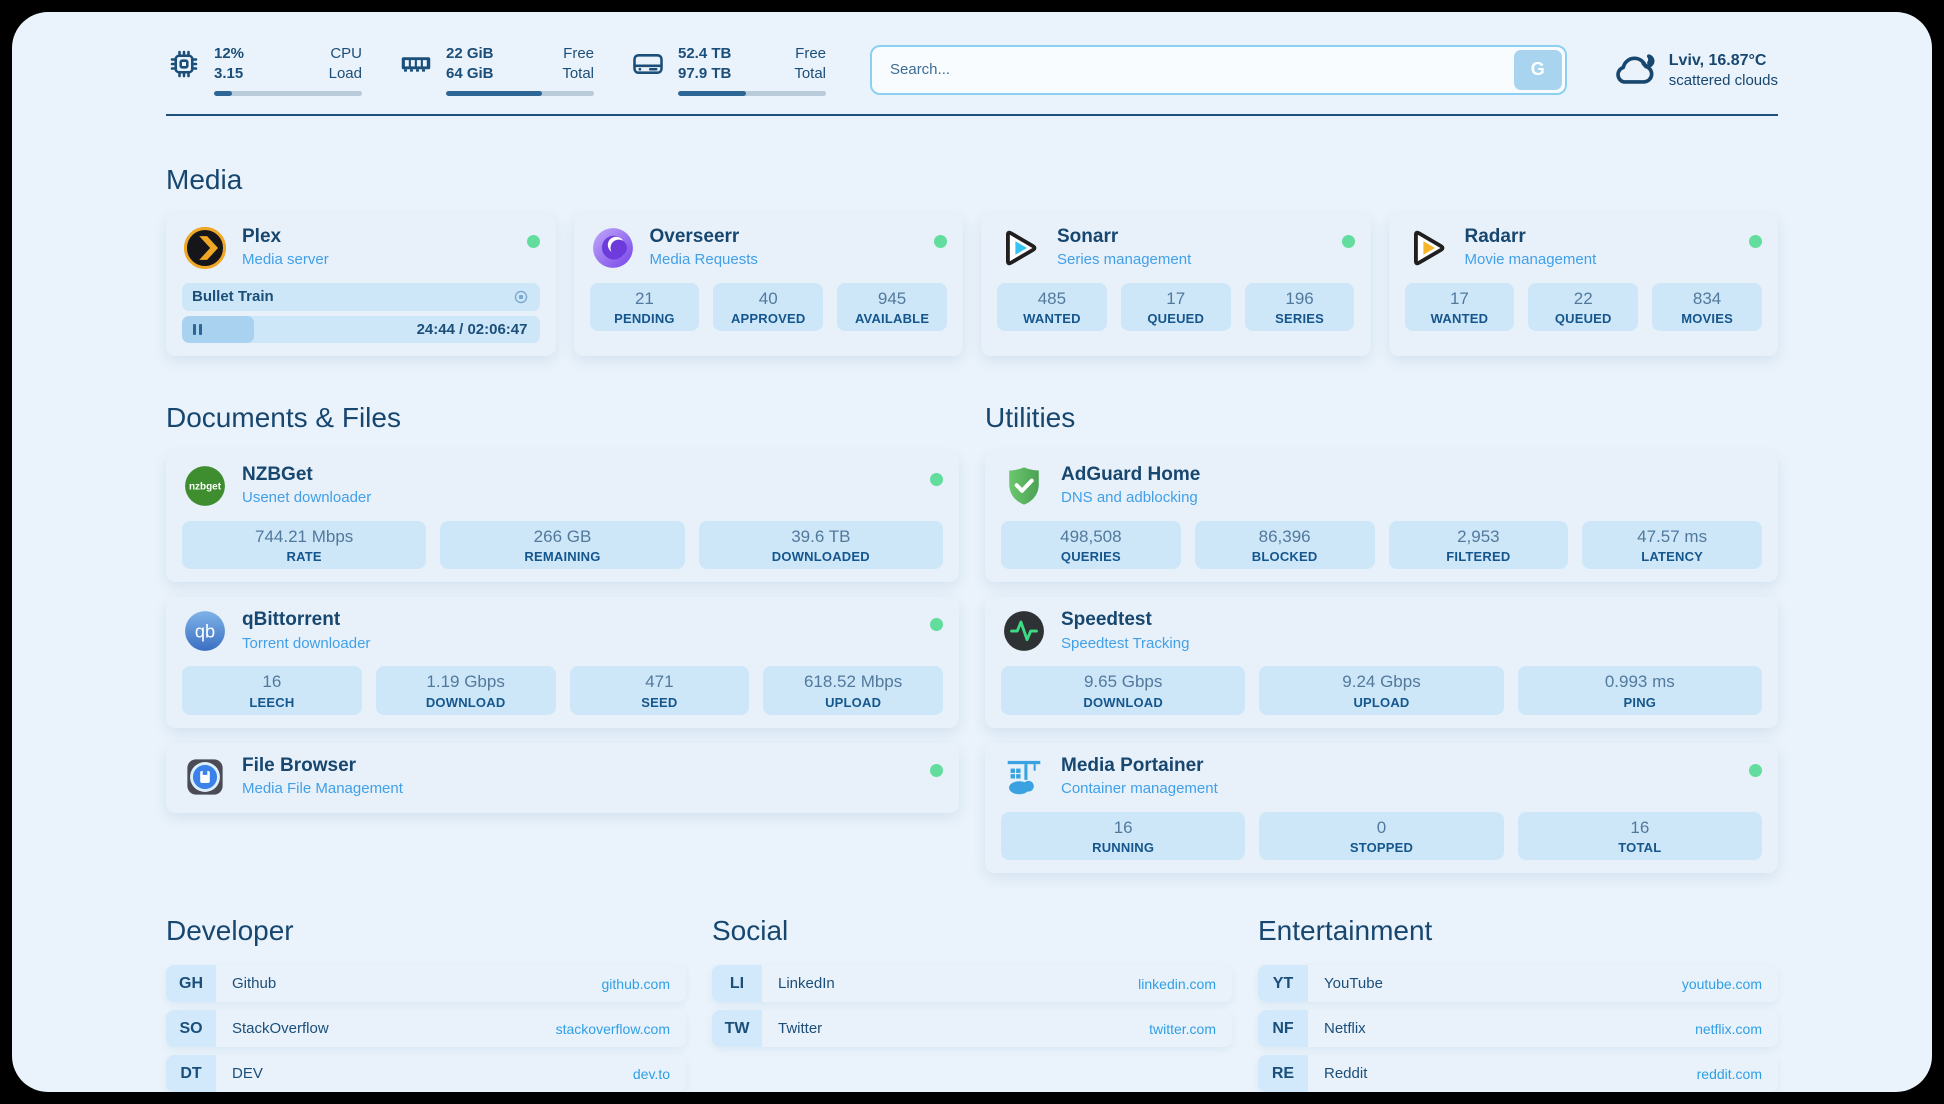 The image size is (1944, 1104). I want to click on service-subtitle: Media server, so click(285, 260).